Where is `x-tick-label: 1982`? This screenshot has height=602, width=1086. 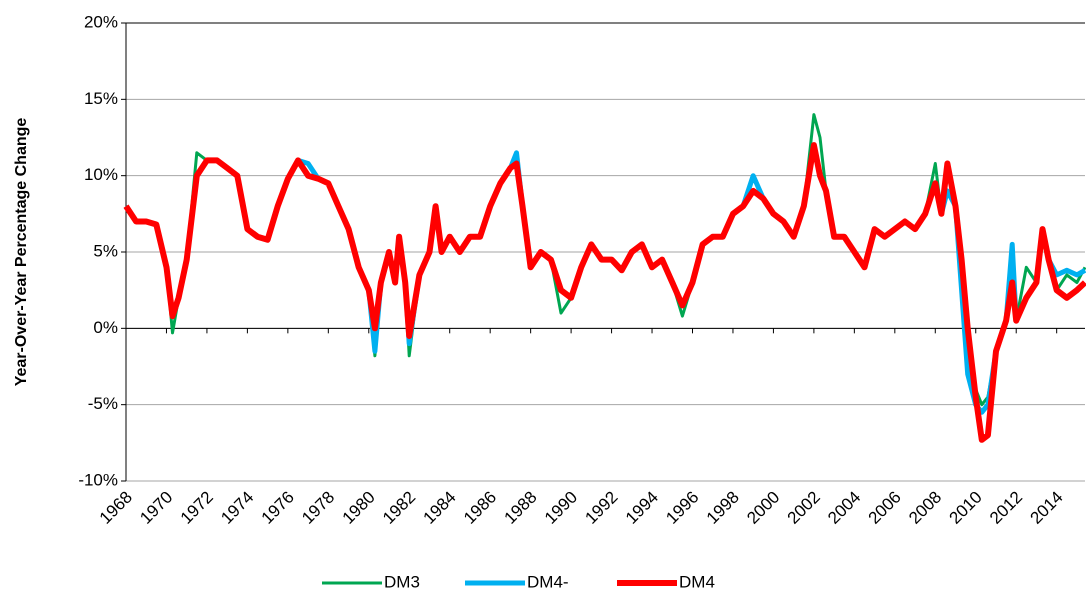 x-tick-label: 1982 is located at coordinates (399, 508).